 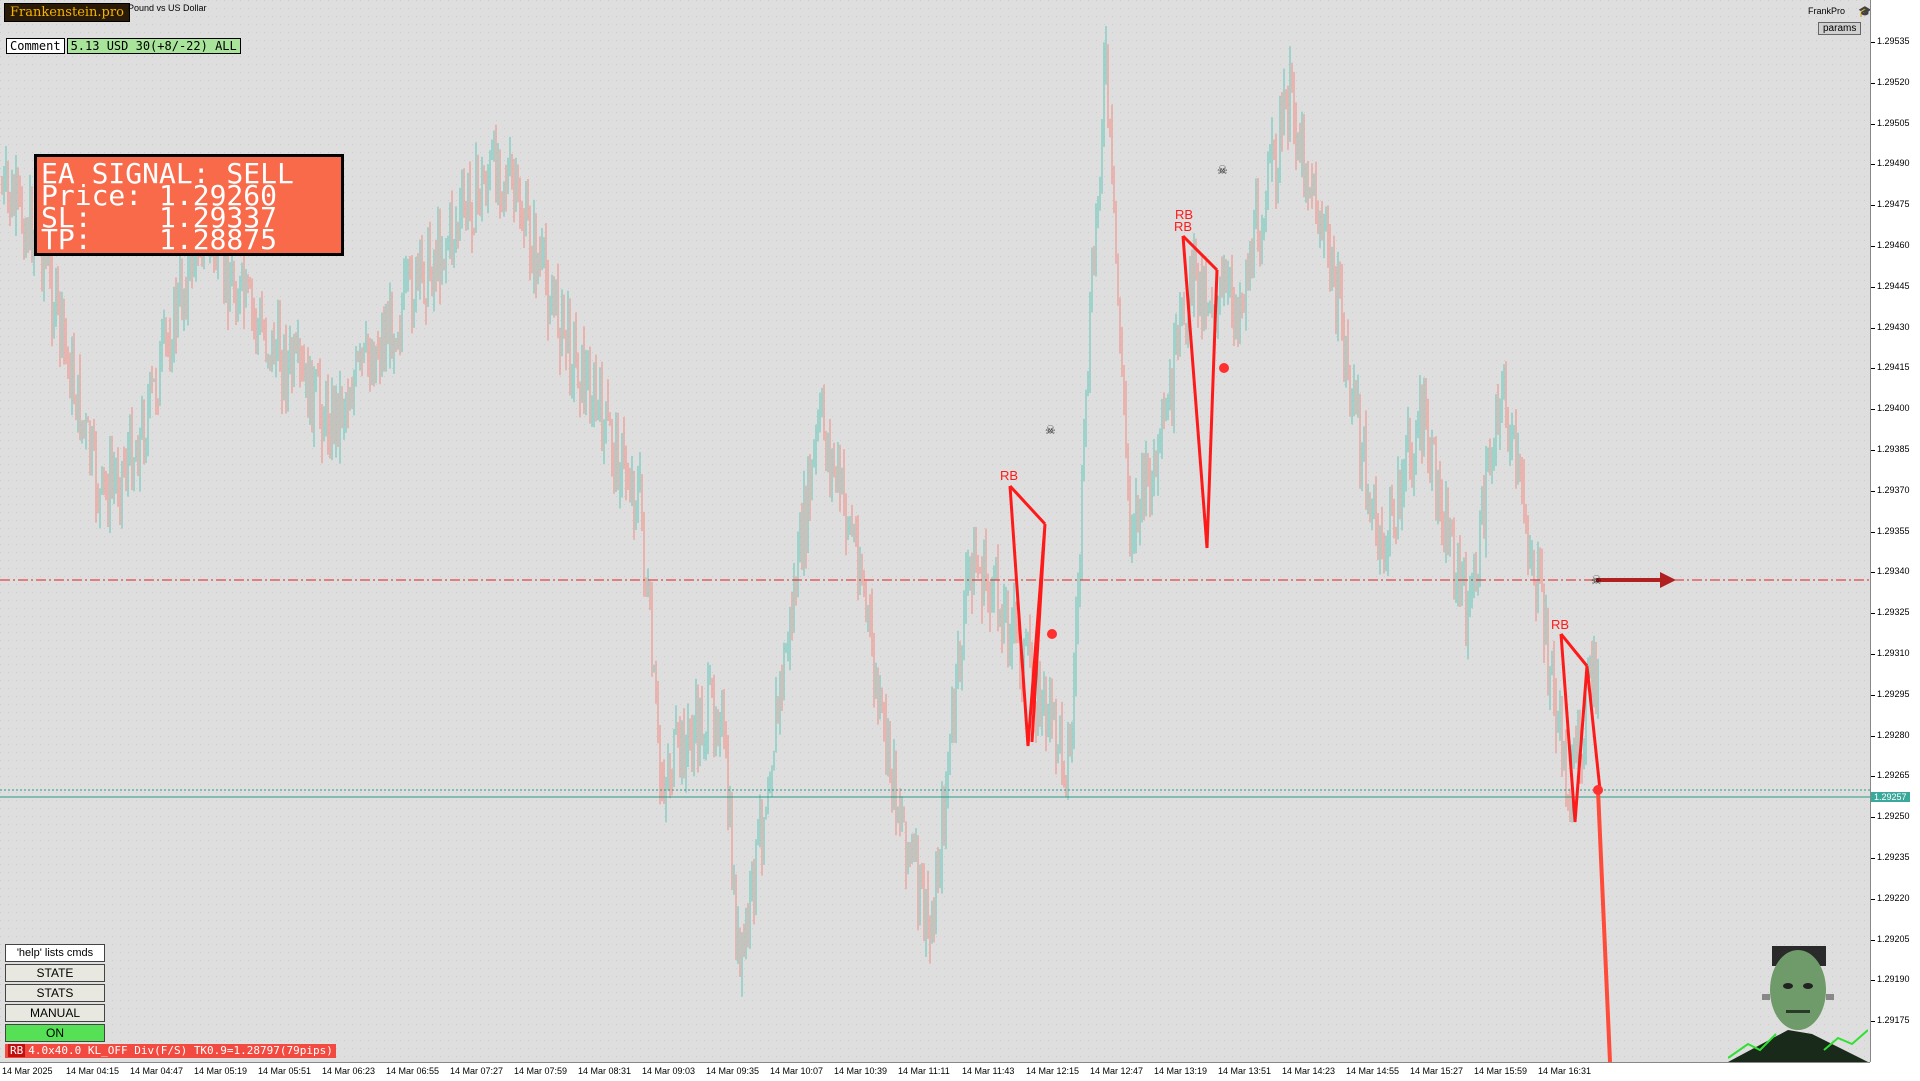 I want to click on time-tick-label: 14 Mar 13:19, so click(x=1181, y=1071).